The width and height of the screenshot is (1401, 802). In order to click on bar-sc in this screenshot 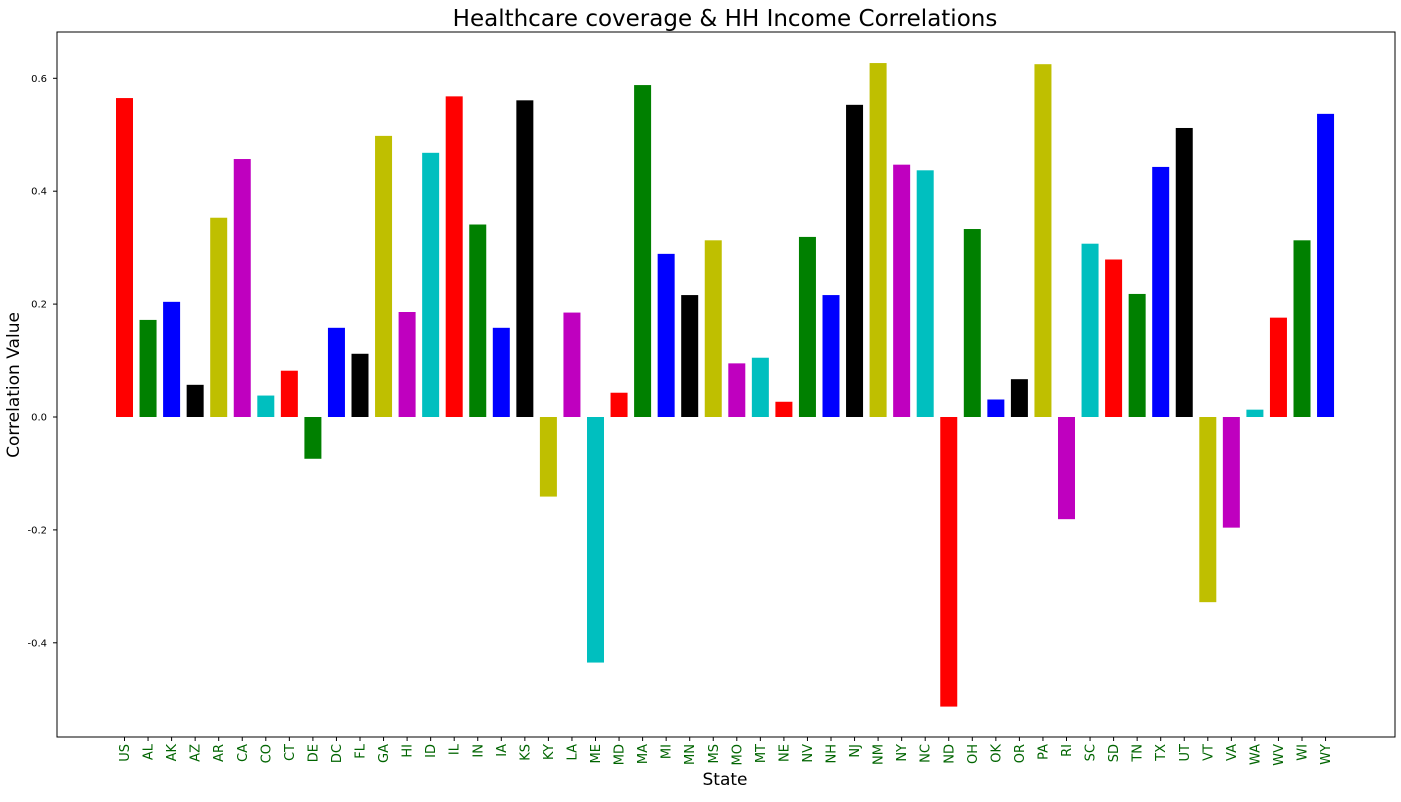, I will do `click(1090, 330)`.